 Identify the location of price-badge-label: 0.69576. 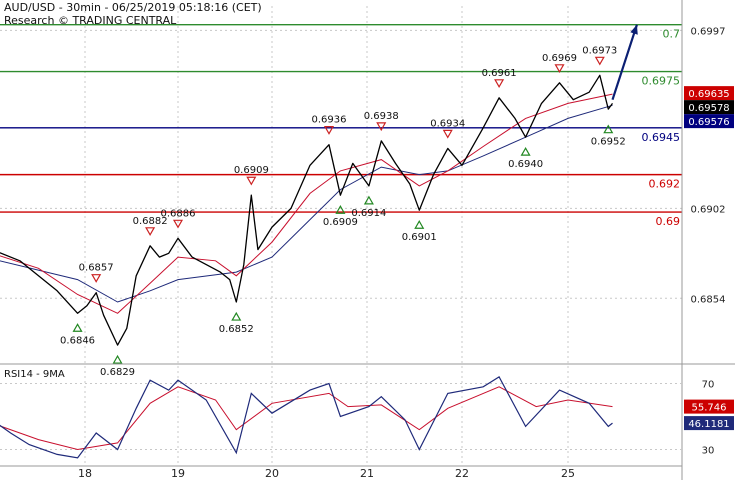
(708, 122).